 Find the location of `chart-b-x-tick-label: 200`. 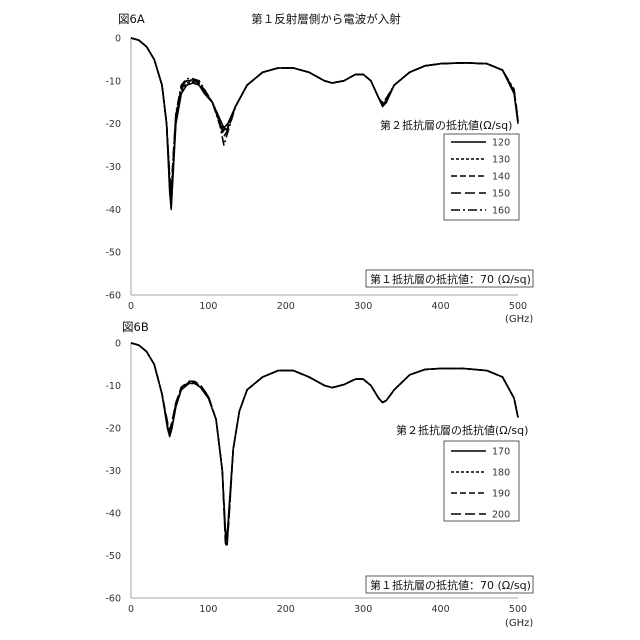

chart-b-x-tick-label: 200 is located at coordinates (286, 609).